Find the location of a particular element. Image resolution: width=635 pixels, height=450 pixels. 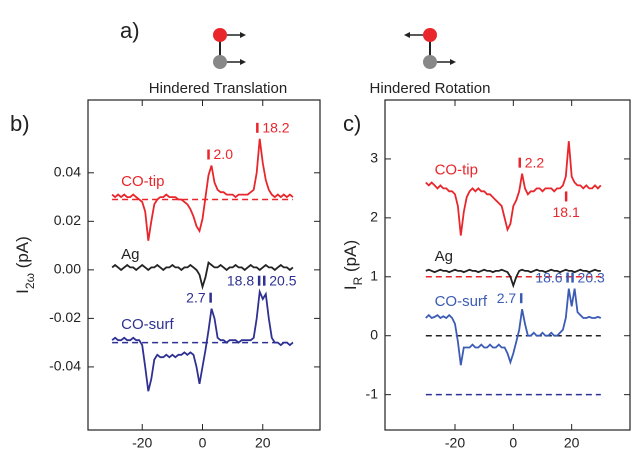

annotation-label: 18.1 is located at coordinates (566, 212).